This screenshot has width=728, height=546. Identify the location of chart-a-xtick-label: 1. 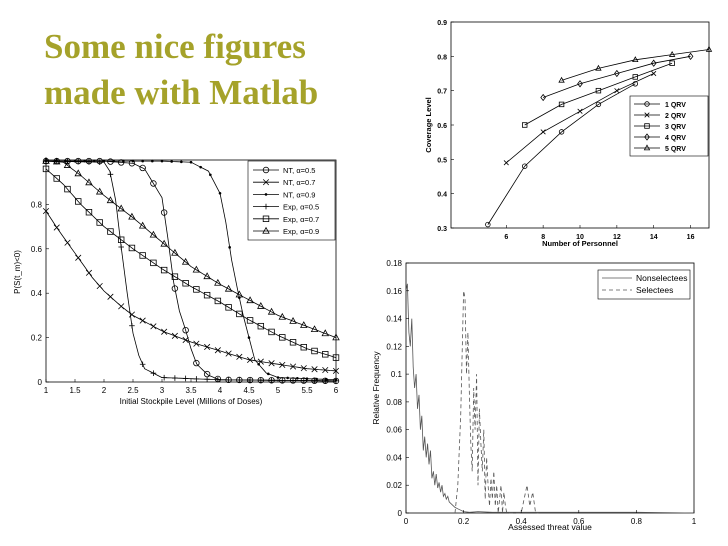
(46, 390).